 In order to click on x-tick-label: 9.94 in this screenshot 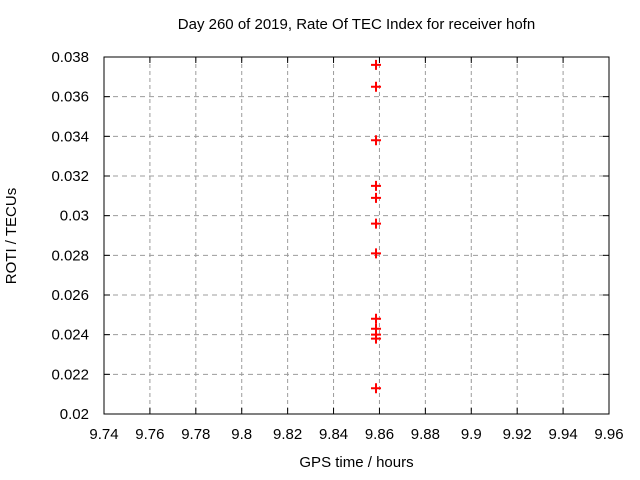, I will do `click(562, 434)`.